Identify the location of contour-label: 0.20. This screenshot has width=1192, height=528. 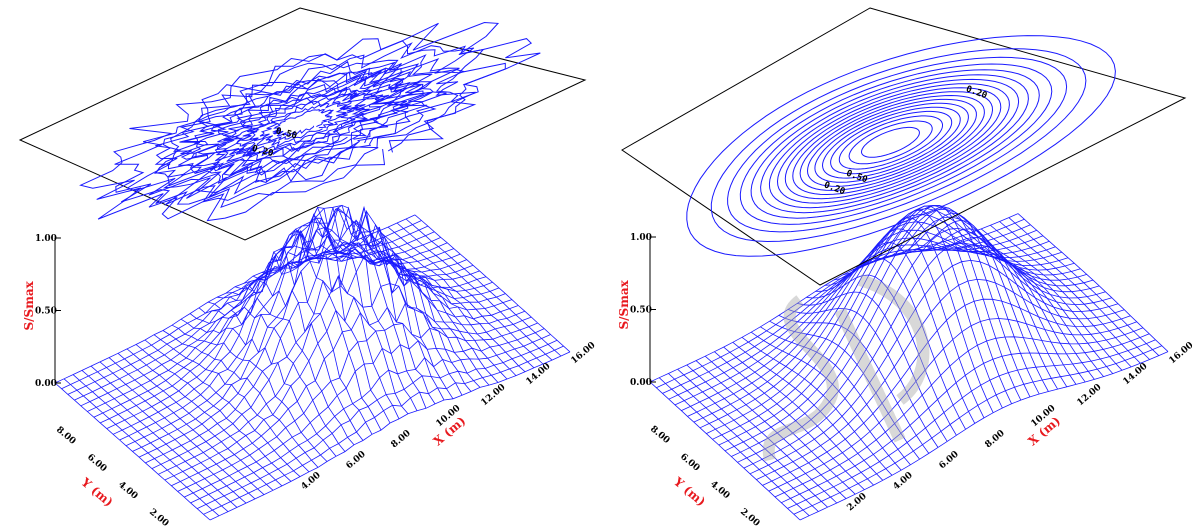
(263, 151).